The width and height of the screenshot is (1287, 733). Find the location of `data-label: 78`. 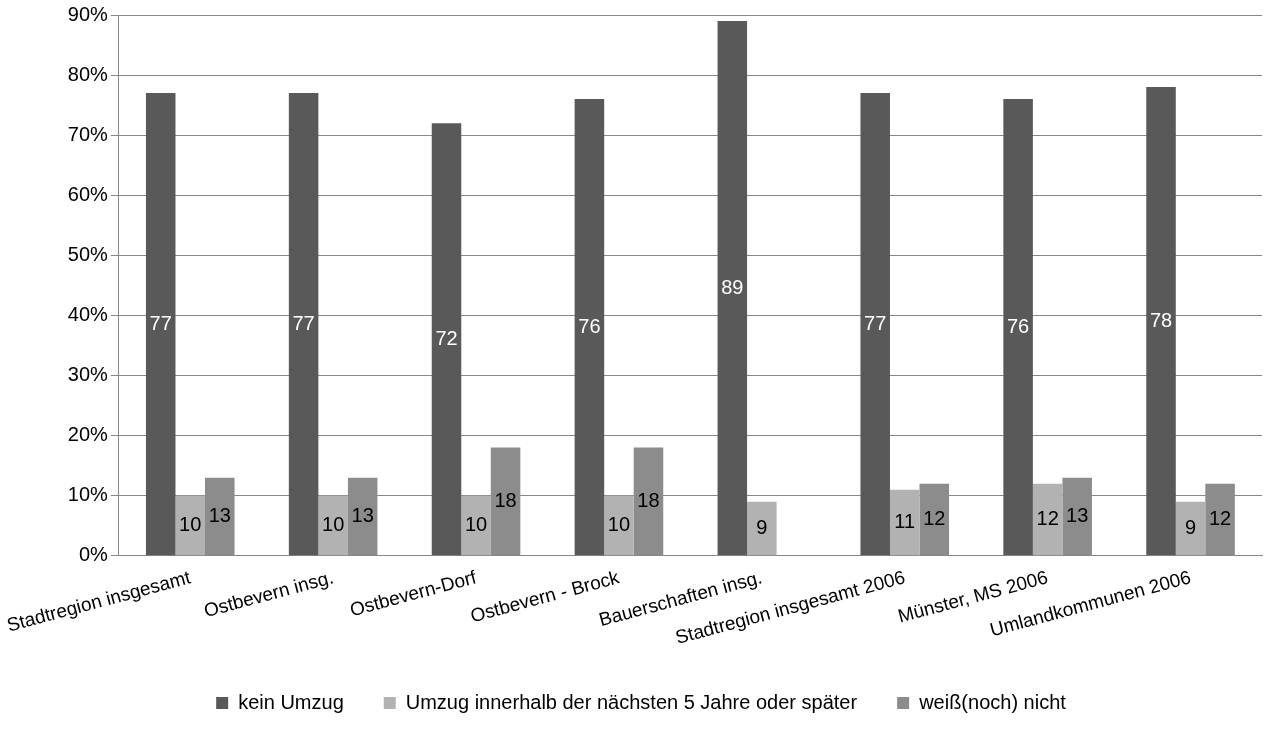

data-label: 78 is located at coordinates (1161, 319).